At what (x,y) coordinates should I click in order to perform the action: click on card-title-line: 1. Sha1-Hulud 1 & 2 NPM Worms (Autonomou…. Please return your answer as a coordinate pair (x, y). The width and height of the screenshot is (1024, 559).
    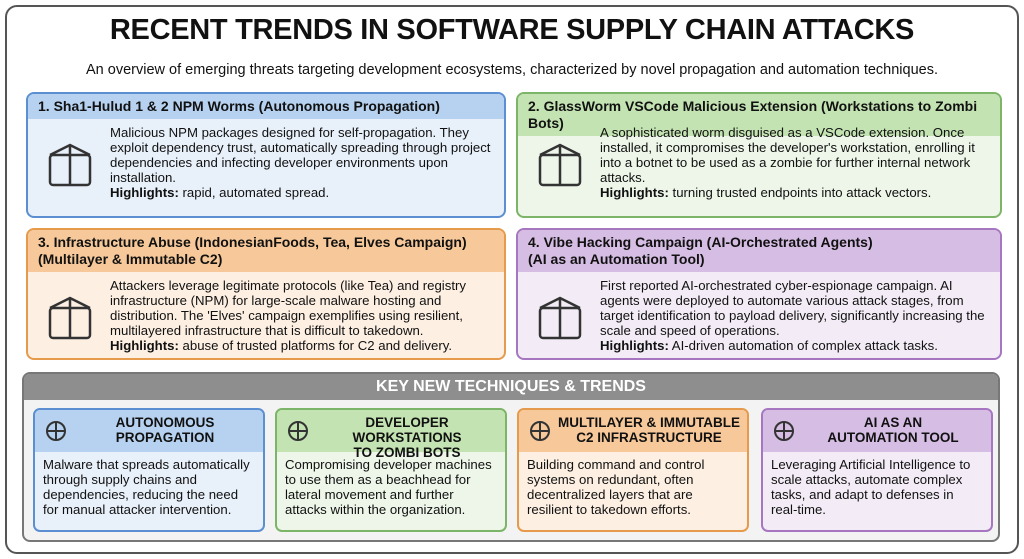
    Looking at the image, I should click on (239, 106).